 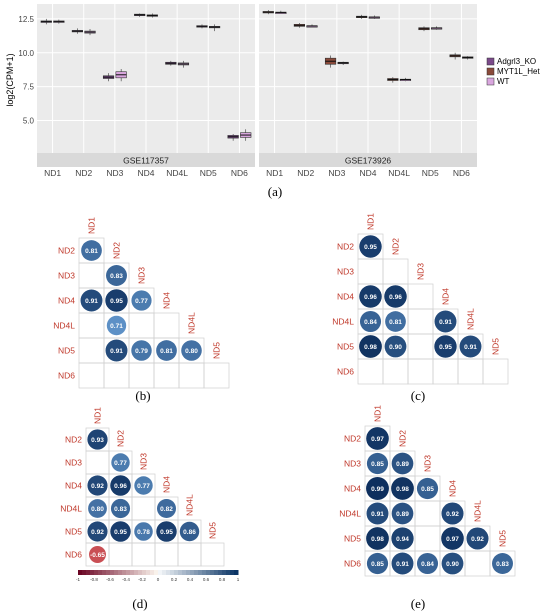 What do you see at coordinates (402, 539) in the screenshot?
I see `correlation-value: 0.94` at bounding box center [402, 539].